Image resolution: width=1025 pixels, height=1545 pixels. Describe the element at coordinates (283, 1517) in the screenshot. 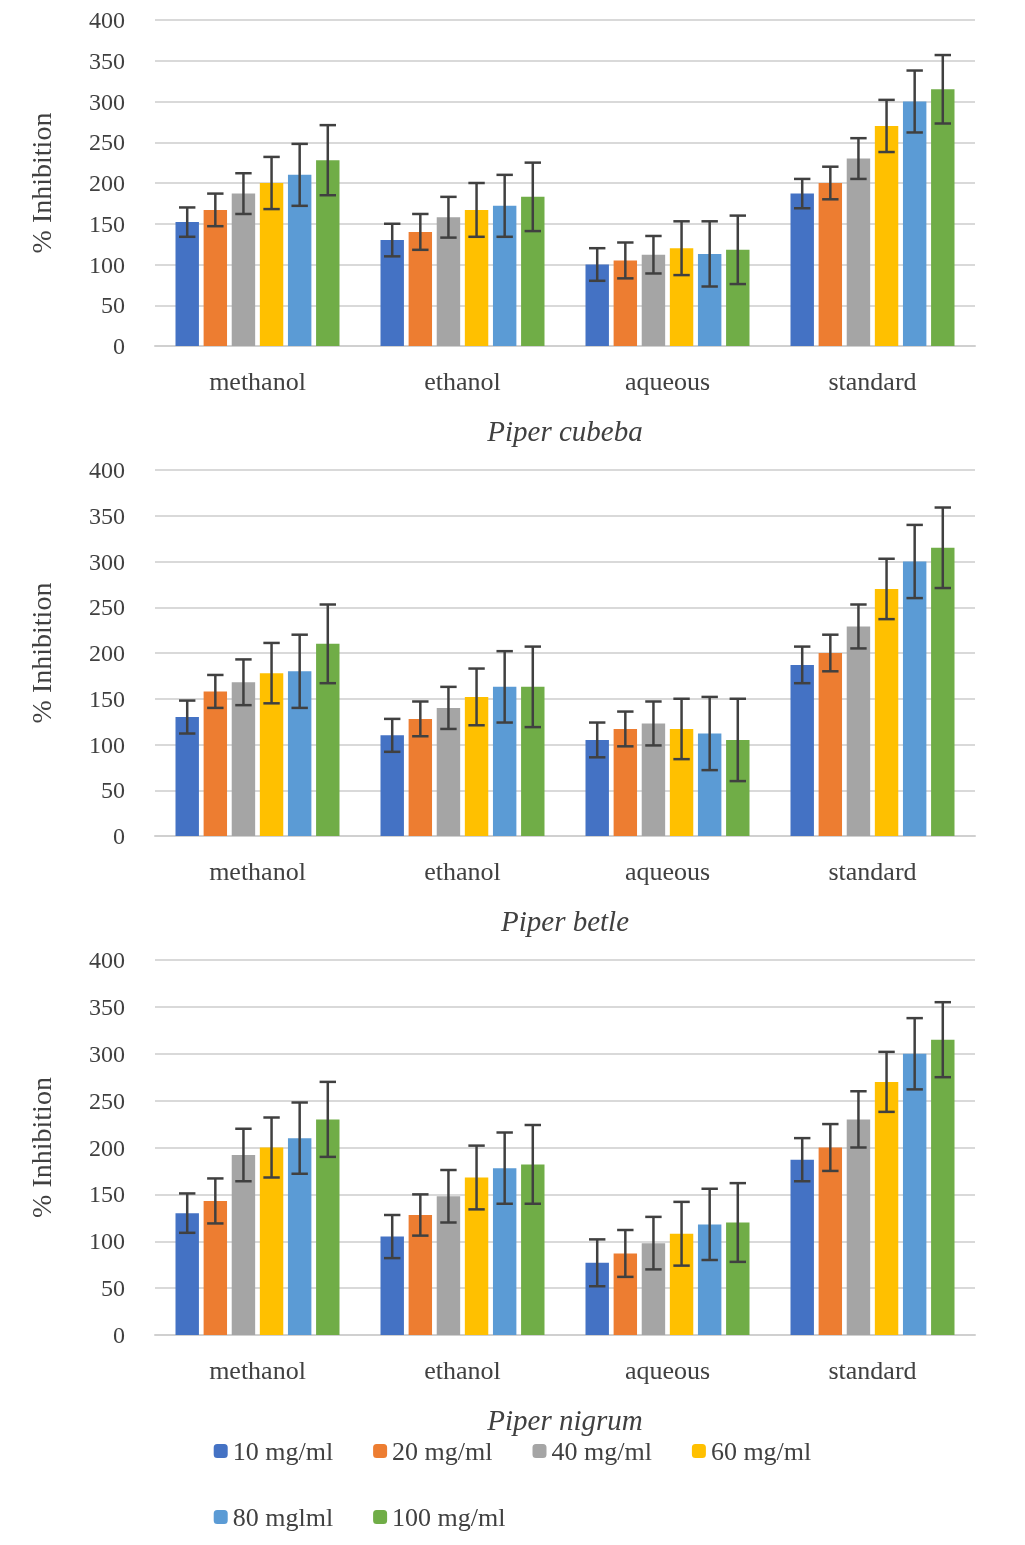

I see `legend-label: 80 mglml` at that location.